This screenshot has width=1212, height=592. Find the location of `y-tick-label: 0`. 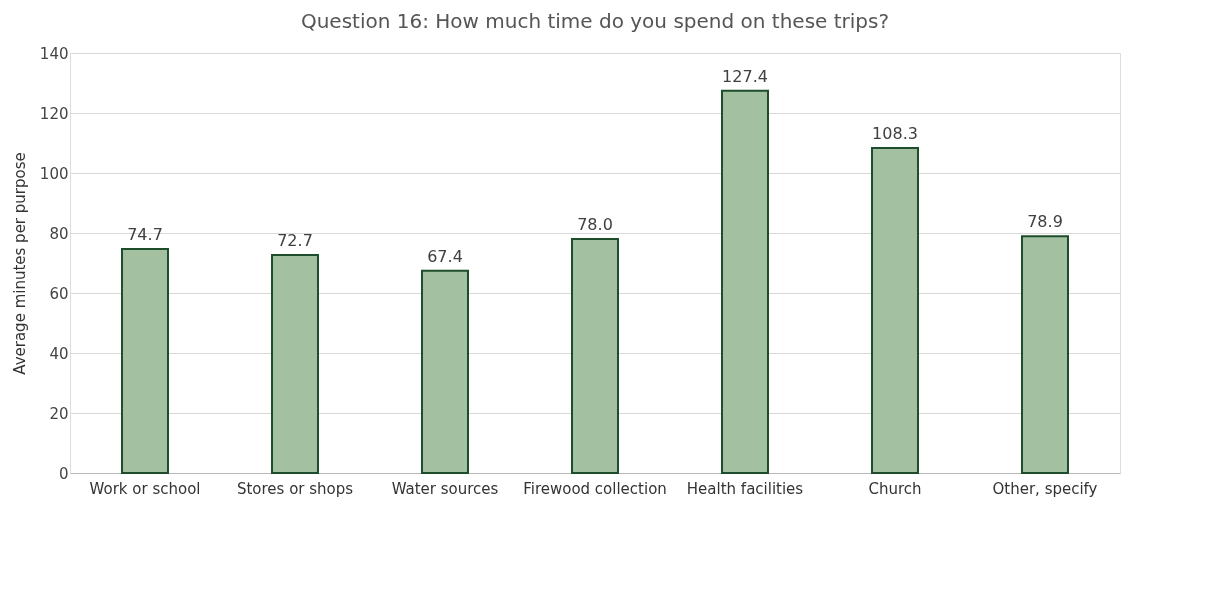

y-tick-label: 0 is located at coordinates (63, 473).